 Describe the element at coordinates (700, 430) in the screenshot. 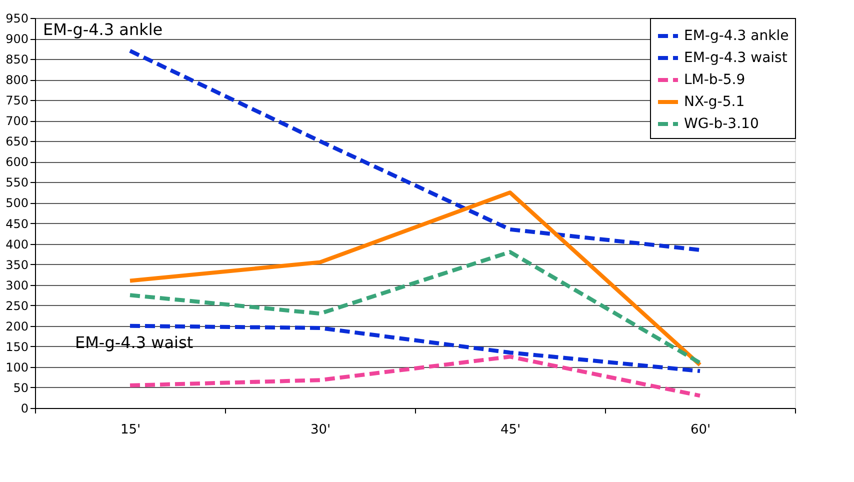

I see `x-tick-label: 60'` at that location.